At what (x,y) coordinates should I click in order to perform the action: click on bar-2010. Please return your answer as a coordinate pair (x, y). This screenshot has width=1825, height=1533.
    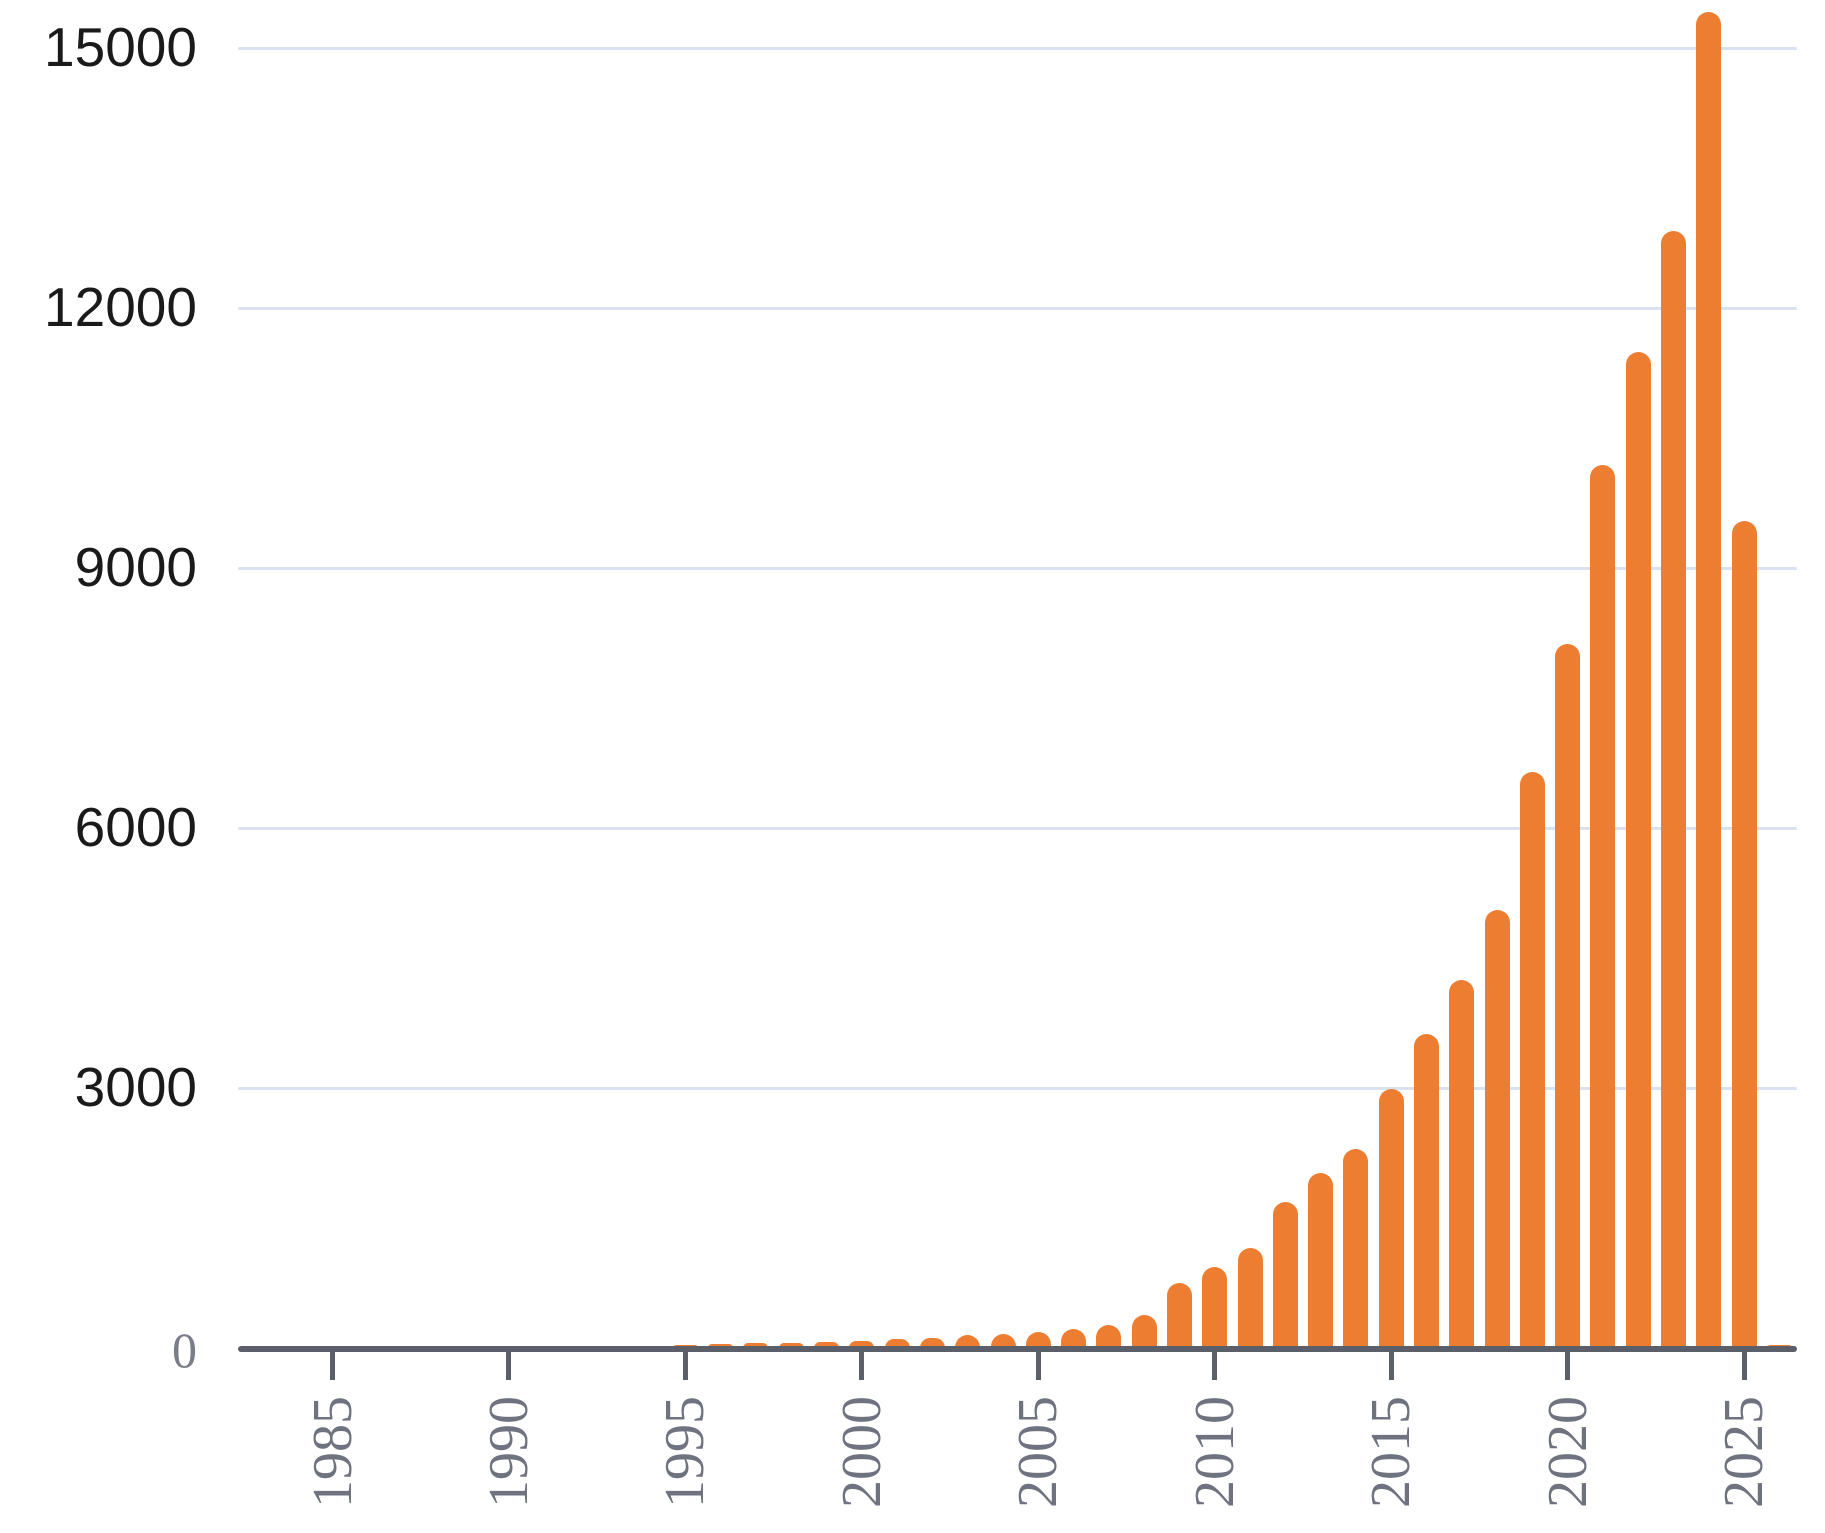
    Looking at the image, I should click on (1215, 1307).